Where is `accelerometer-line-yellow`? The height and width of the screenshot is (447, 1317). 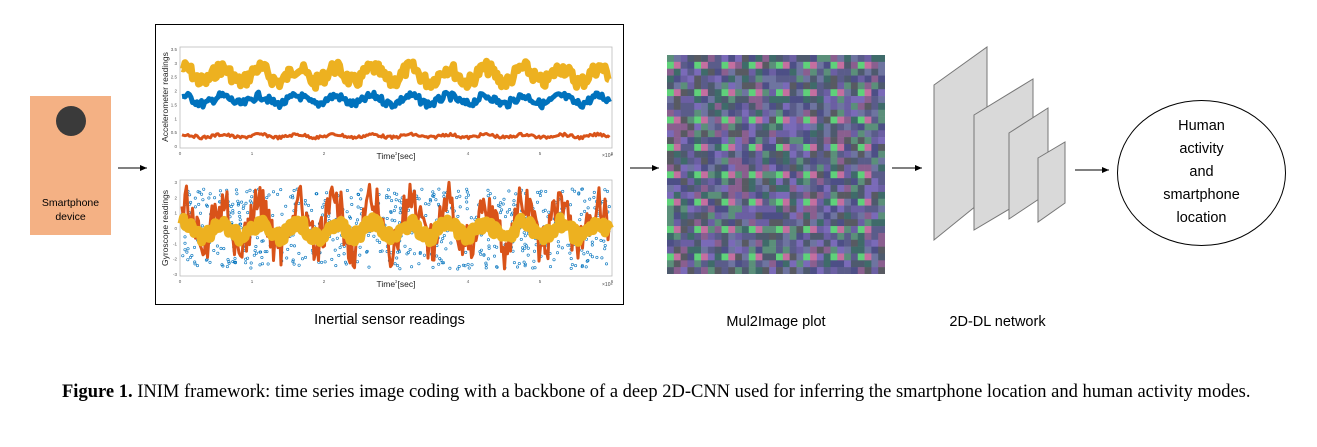
accelerometer-line-yellow is located at coordinates (396, 74).